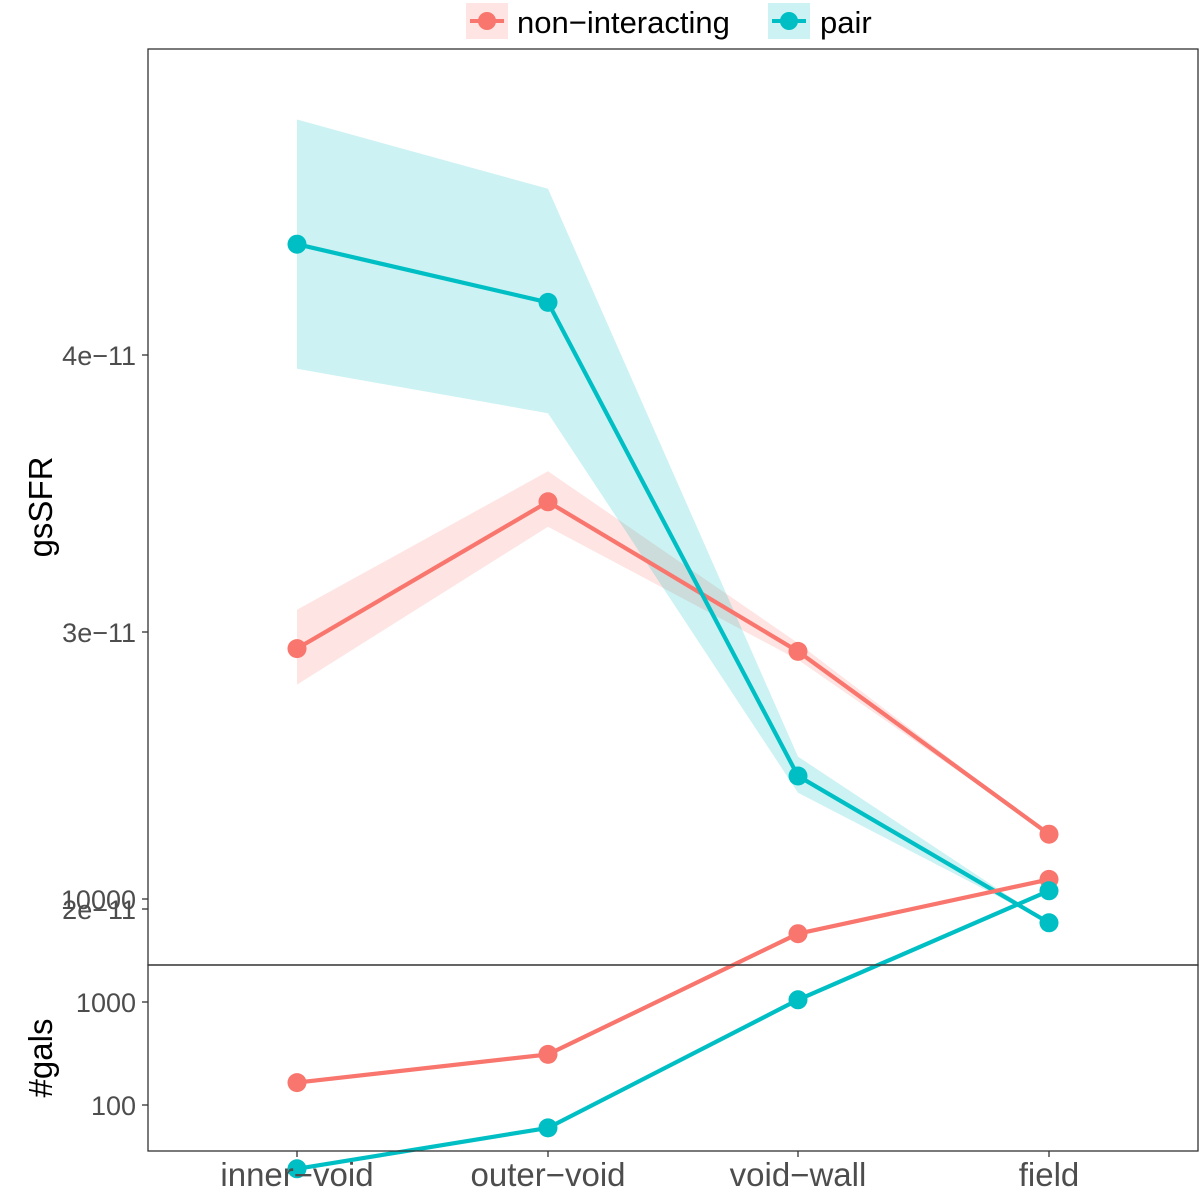 The height and width of the screenshot is (1189, 1200). Describe the element at coordinates (99, 633) in the screenshot. I see `gssfr-ytick-label: 3e−11` at that location.